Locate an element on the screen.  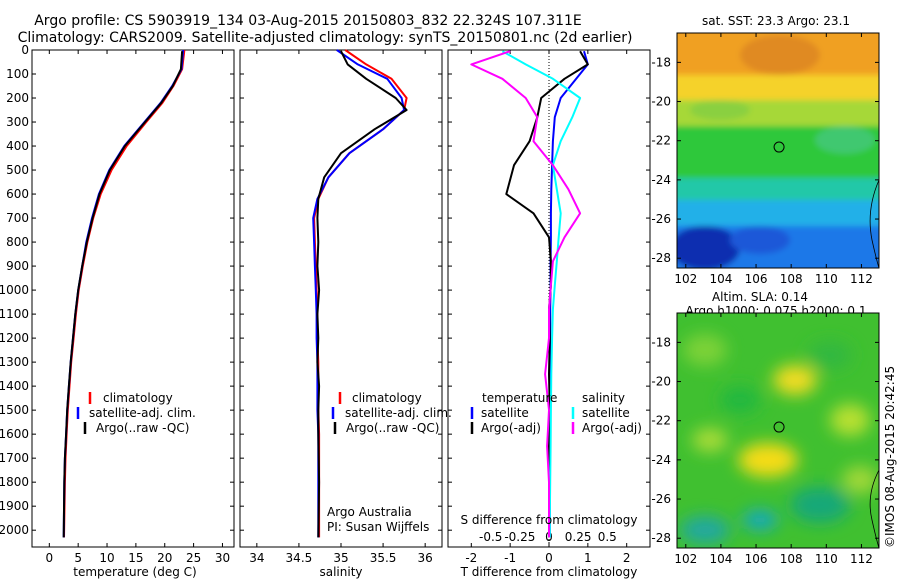
x-tick-label: 110 is located at coordinates (826, 279).